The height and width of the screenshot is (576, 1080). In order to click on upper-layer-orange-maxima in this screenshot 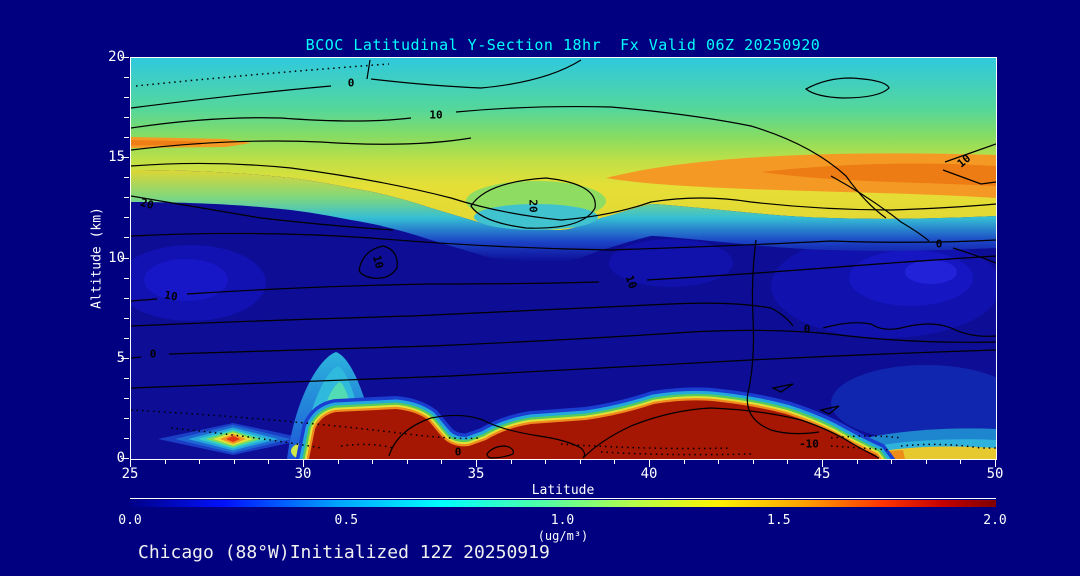, I will do `click(563, 167)`.